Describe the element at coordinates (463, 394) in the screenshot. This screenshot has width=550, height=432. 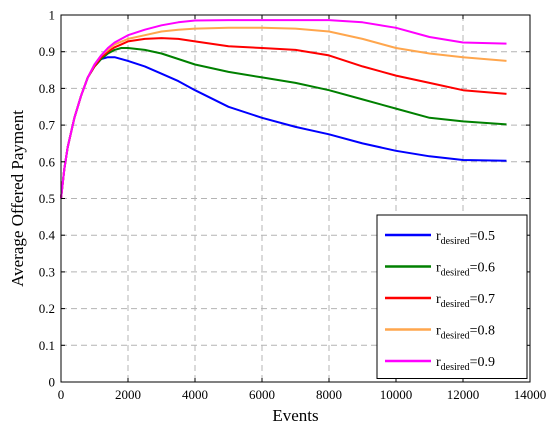
I see `x-tick-label: 12000` at that location.